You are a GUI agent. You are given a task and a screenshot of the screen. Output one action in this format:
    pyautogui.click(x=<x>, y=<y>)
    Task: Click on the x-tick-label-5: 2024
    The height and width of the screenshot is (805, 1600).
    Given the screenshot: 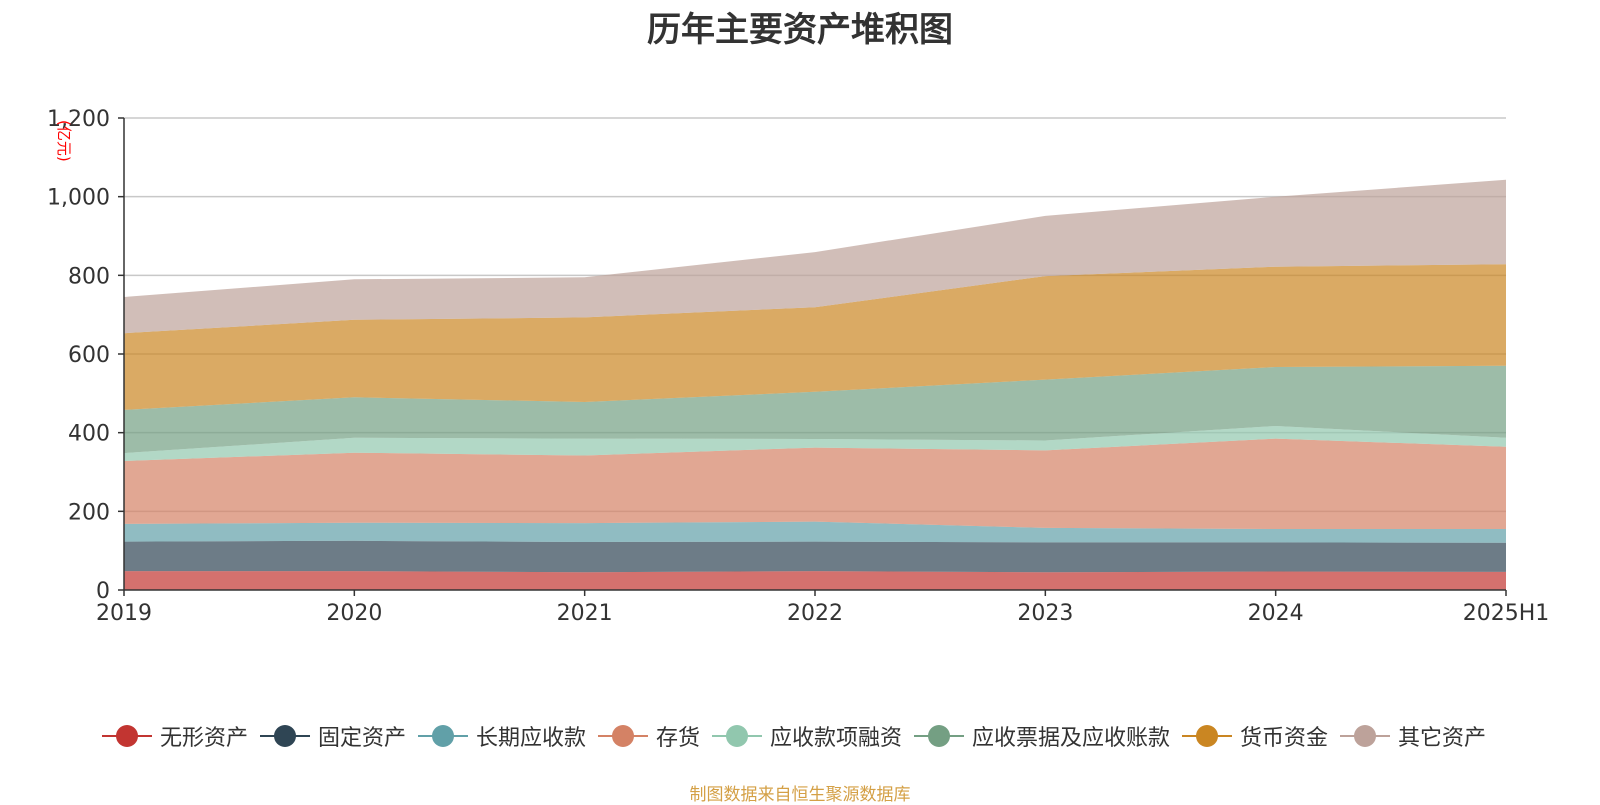 What is the action you would take?
    pyautogui.click(x=1276, y=613)
    